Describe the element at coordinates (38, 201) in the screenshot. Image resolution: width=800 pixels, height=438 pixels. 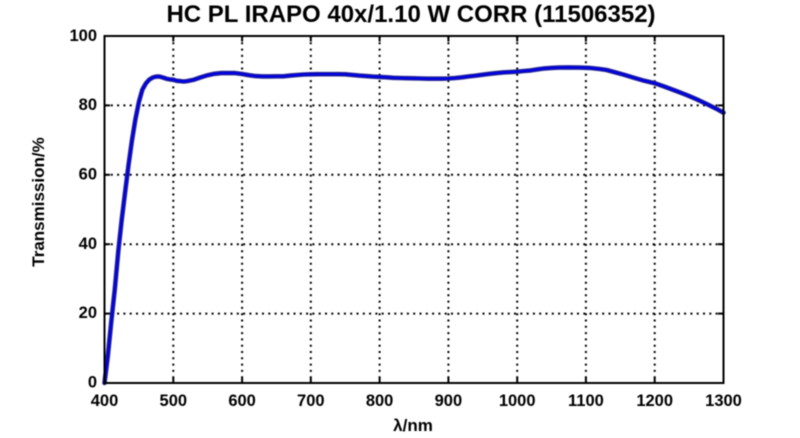
I see `svg-text: Transmission/%` at that location.